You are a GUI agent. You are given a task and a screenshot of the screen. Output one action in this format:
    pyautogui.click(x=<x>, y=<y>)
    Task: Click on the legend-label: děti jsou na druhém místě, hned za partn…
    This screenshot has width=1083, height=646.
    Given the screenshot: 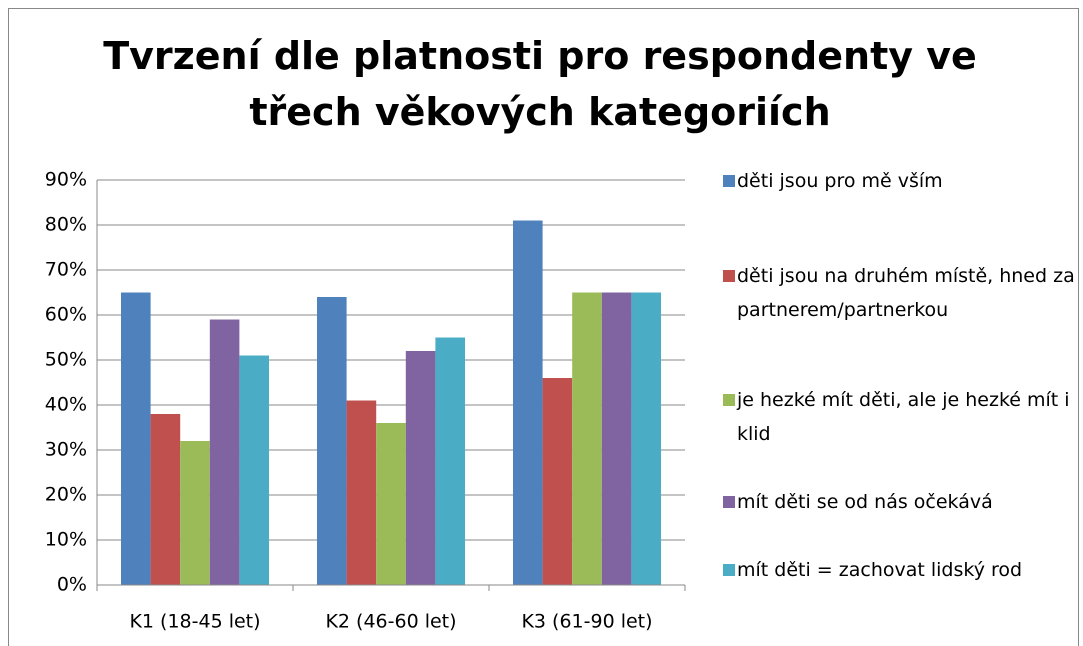 What is the action you would take?
    pyautogui.click(x=906, y=293)
    